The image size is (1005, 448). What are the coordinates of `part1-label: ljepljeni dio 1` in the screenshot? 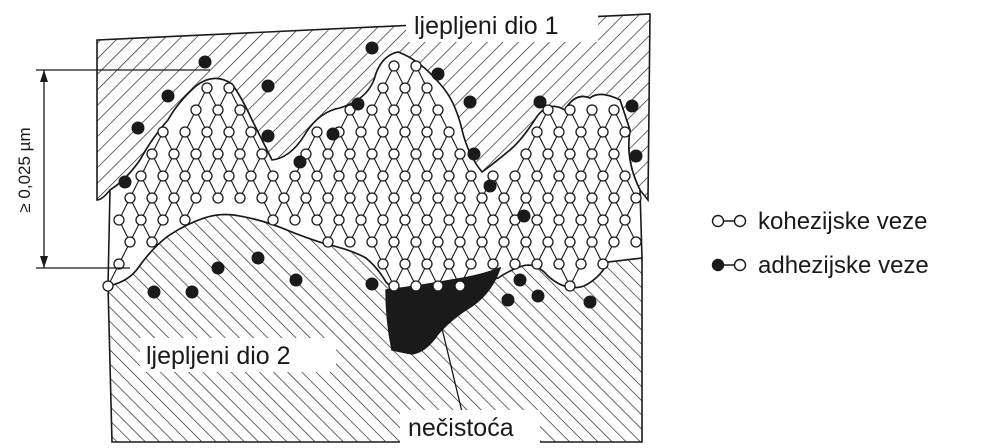 It's located at (486, 26).